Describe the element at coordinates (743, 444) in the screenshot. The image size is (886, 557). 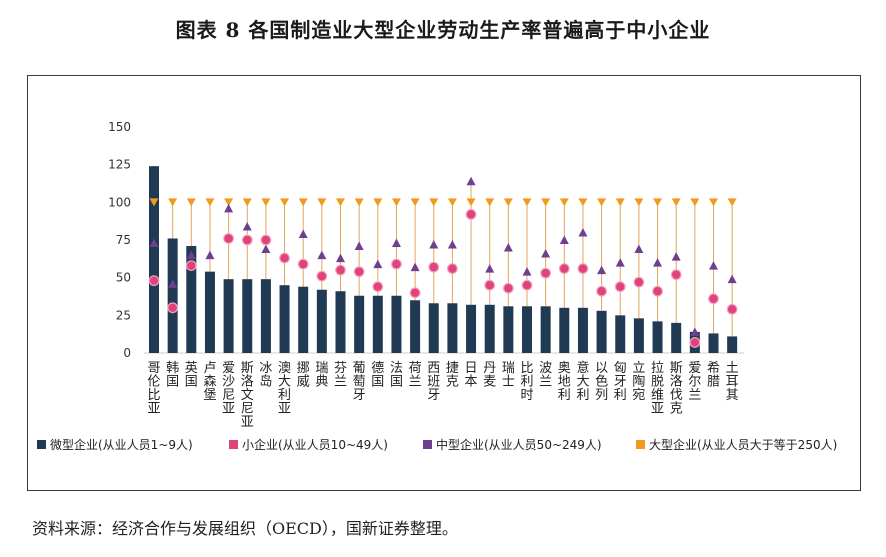
I see `legend-label: 大型企业(从业人员大于等于250人)` at that location.